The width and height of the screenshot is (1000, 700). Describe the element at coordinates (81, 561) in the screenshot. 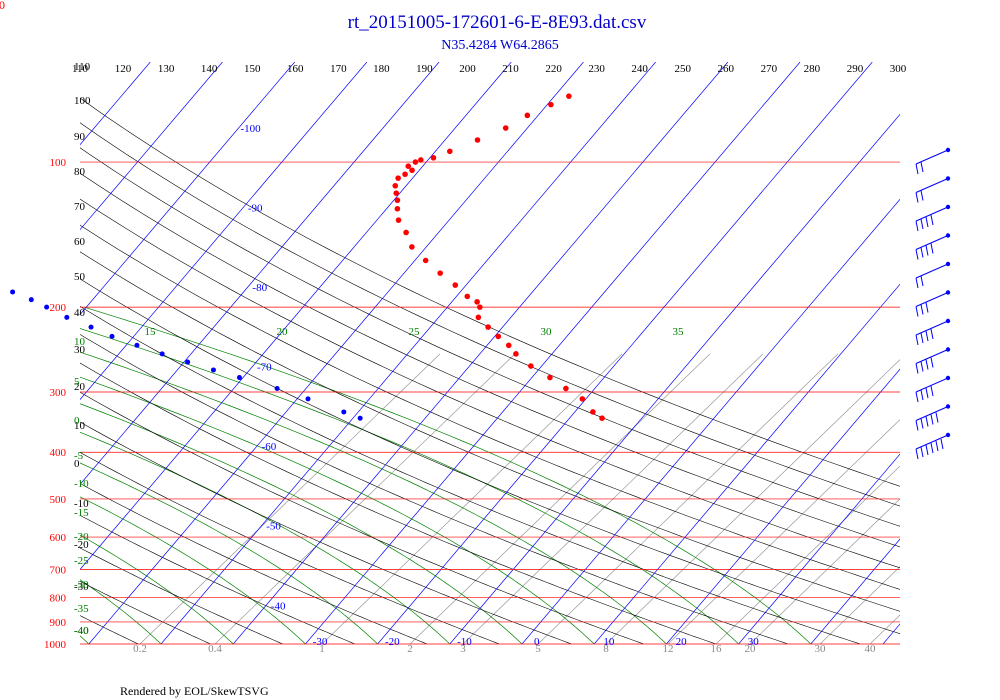

I see `moist-adiabat-left-label: -25` at that location.